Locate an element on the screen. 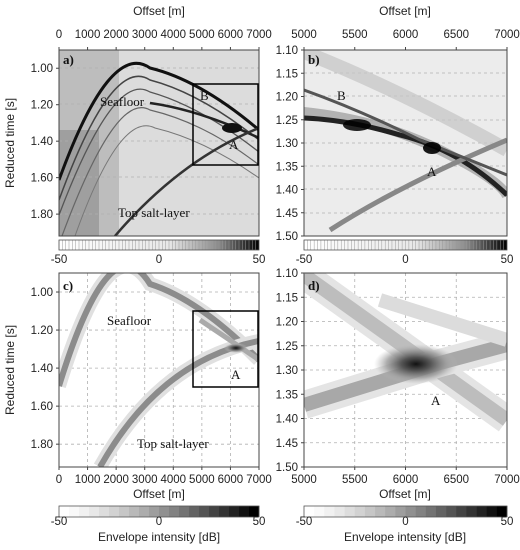 Image resolution: width=520 pixels, height=550 pixels. panel-c-zoom-box is located at coordinates (225, 349).